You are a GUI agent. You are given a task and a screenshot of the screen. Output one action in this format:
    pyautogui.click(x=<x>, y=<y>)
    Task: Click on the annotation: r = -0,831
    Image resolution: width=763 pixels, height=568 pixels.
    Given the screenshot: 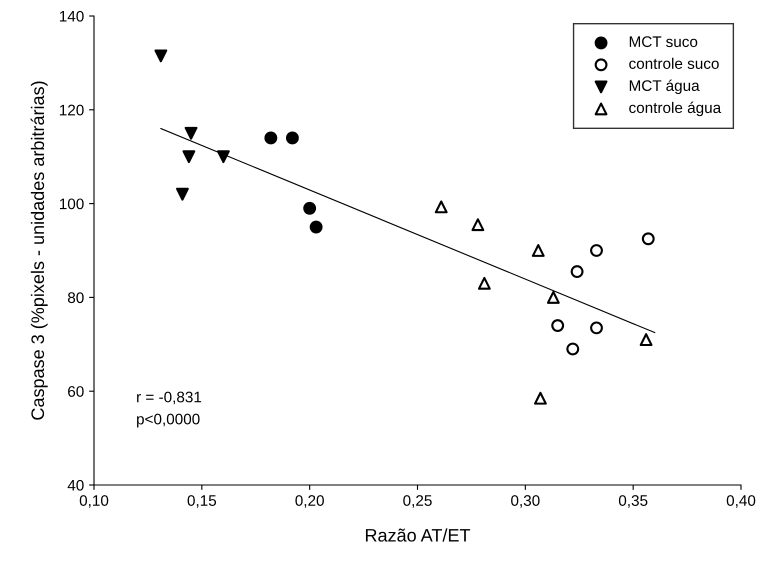 What is the action you would take?
    pyautogui.click(x=169, y=398)
    